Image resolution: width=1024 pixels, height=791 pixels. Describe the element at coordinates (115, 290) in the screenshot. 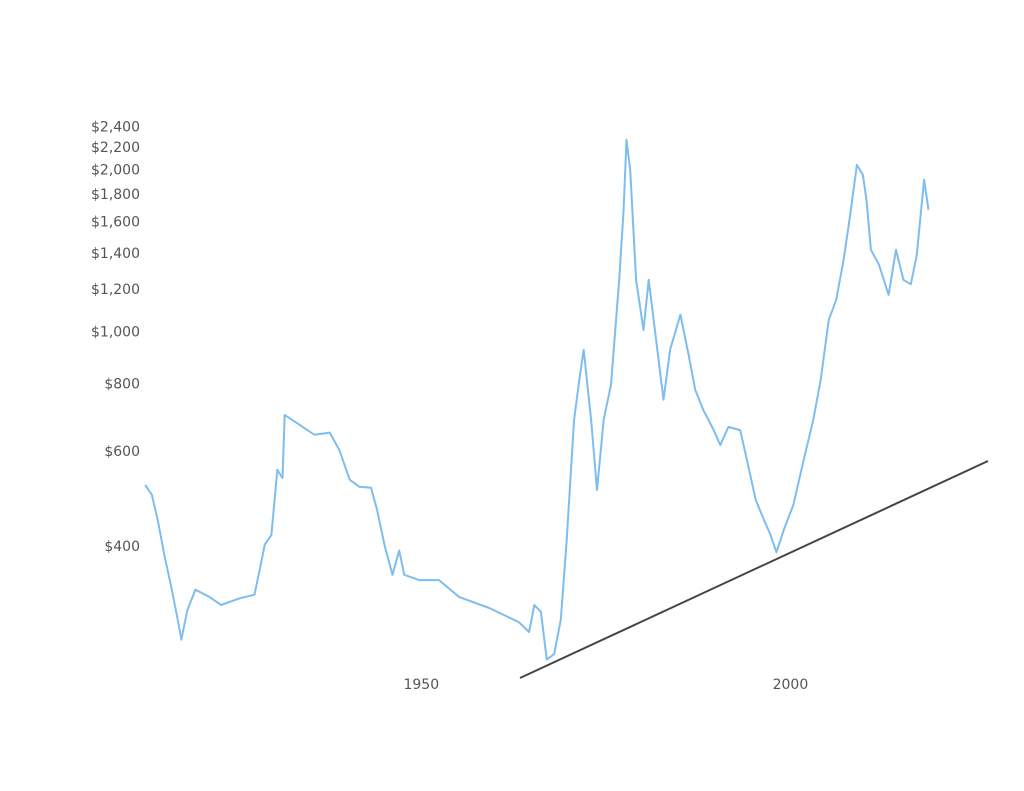

I see `y-tick-label: $1,200` at that location.